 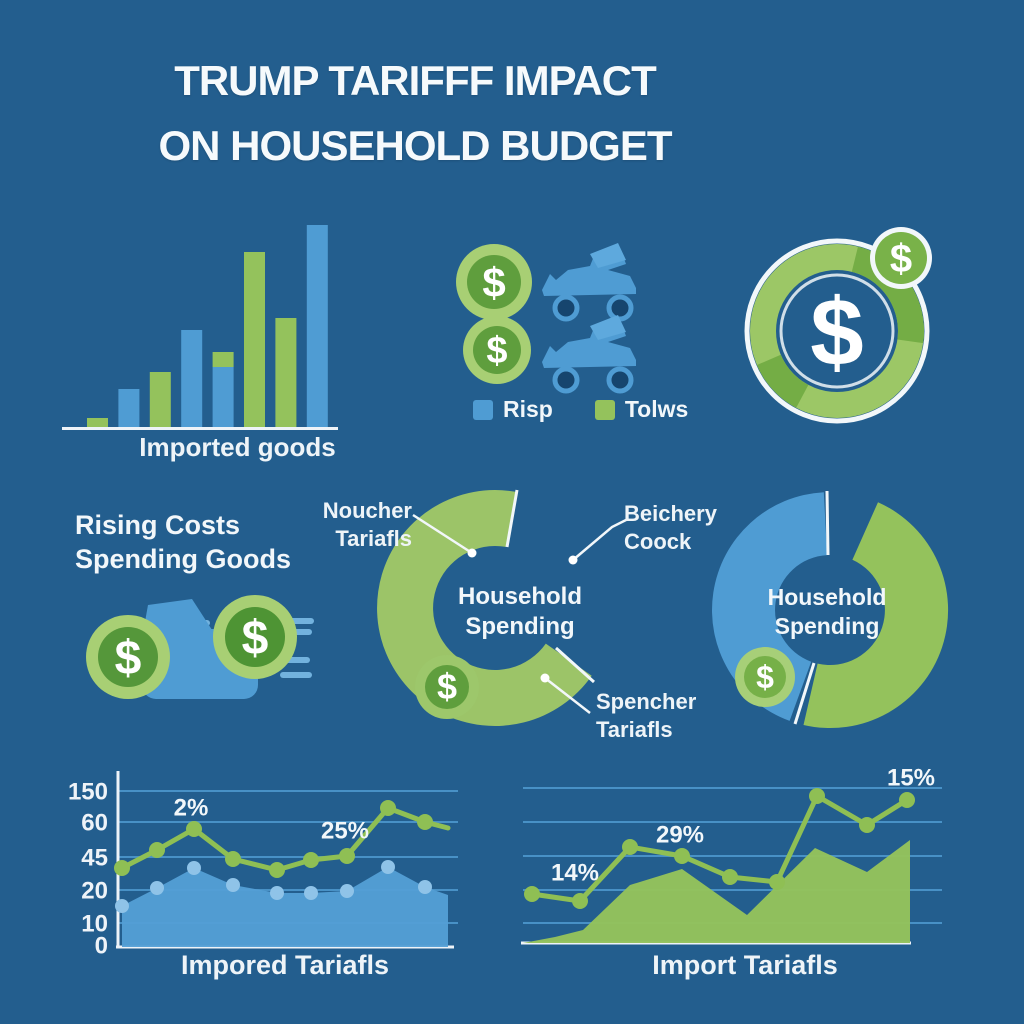 What do you see at coordinates (589, 353) in the screenshot?
I see `cart-icon-bottom` at bounding box center [589, 353].